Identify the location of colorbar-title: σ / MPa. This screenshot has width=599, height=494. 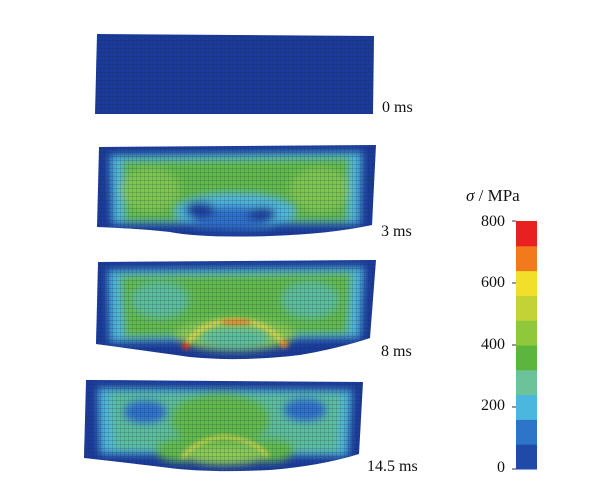
(493, 196).